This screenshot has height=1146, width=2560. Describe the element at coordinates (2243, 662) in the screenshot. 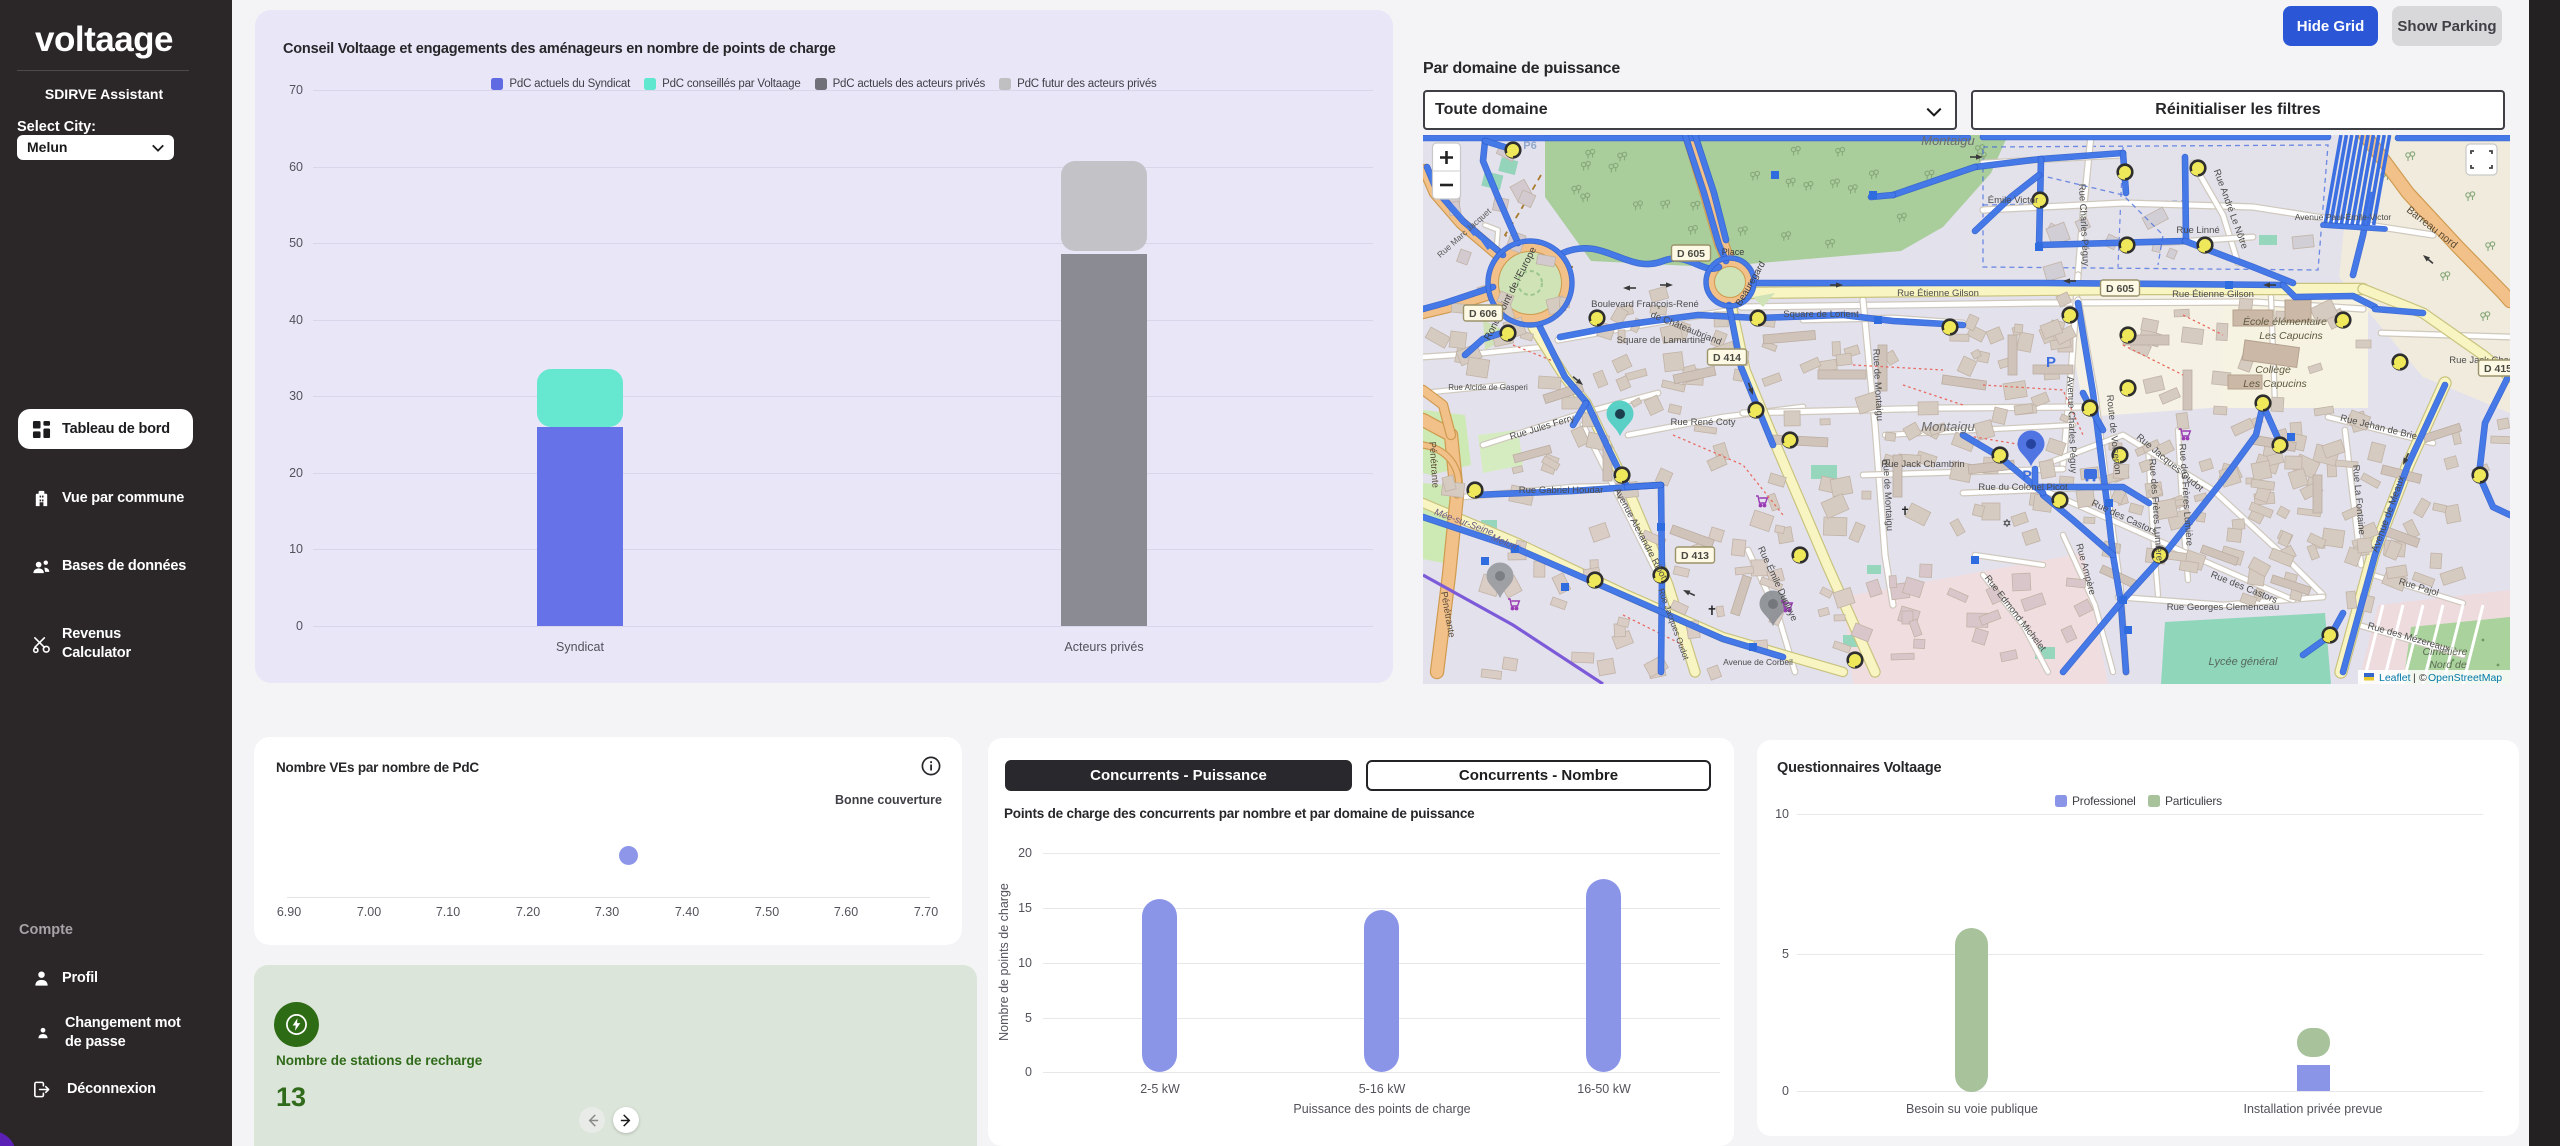

I see `svg-text: Lycée général` at that location.